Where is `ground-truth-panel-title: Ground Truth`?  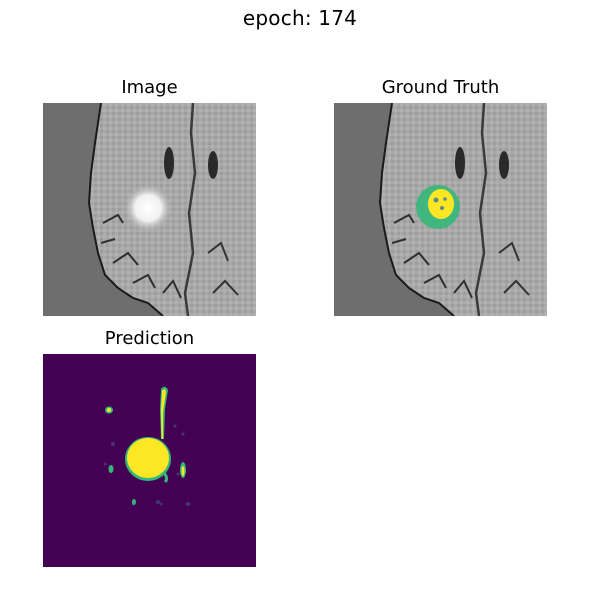 ground-truth-panel-title: Ground Truth is located at coordinates (440, 87).